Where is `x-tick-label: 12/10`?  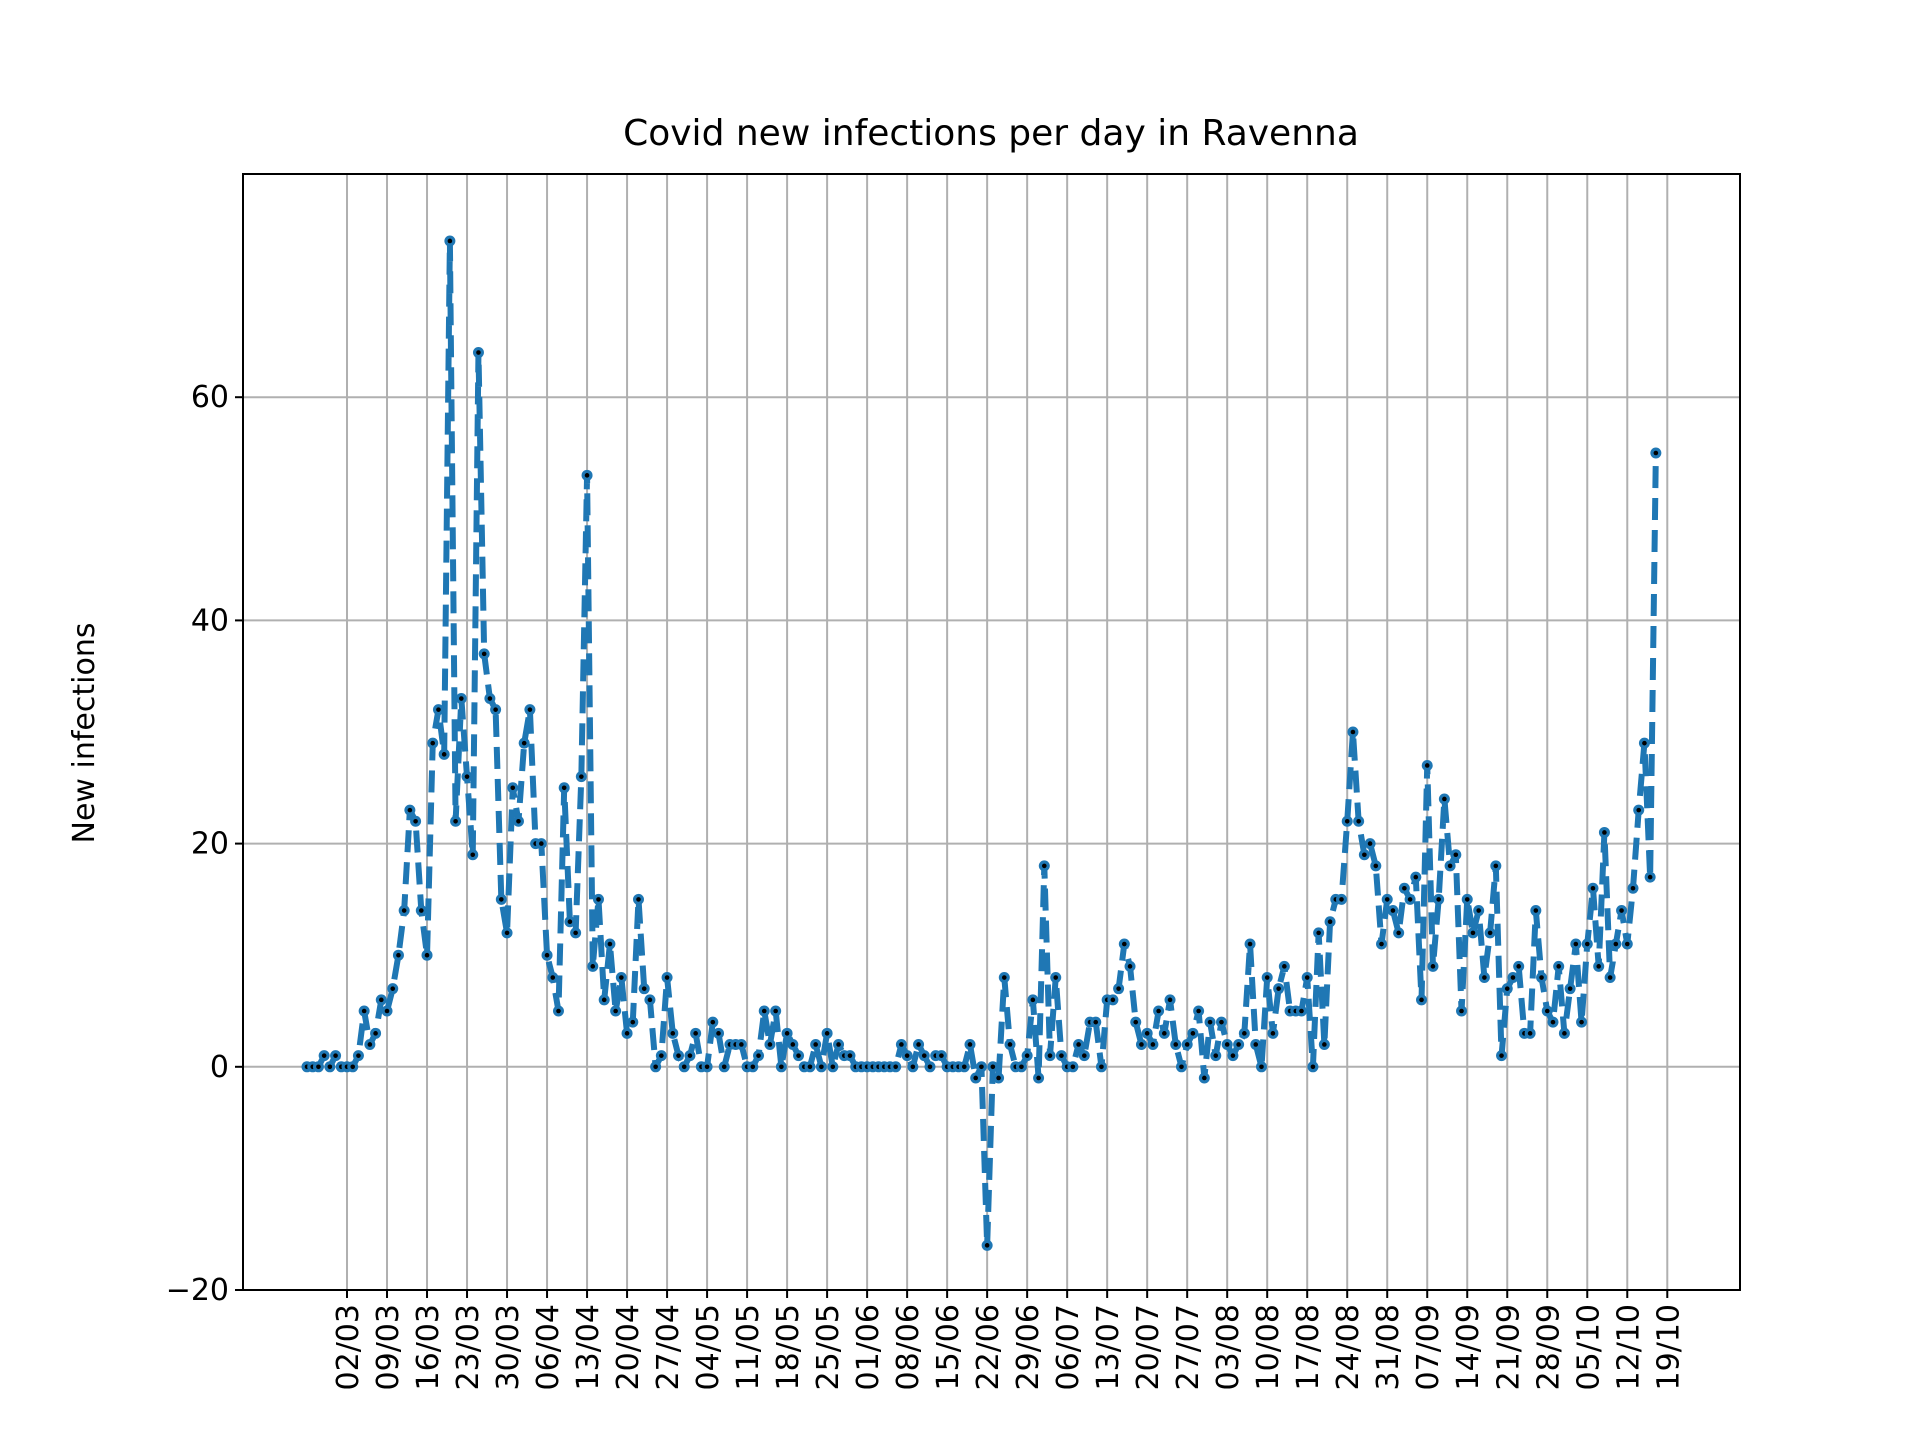
x-tick-label: 12/10 is located at coordinates (1628, 1347).